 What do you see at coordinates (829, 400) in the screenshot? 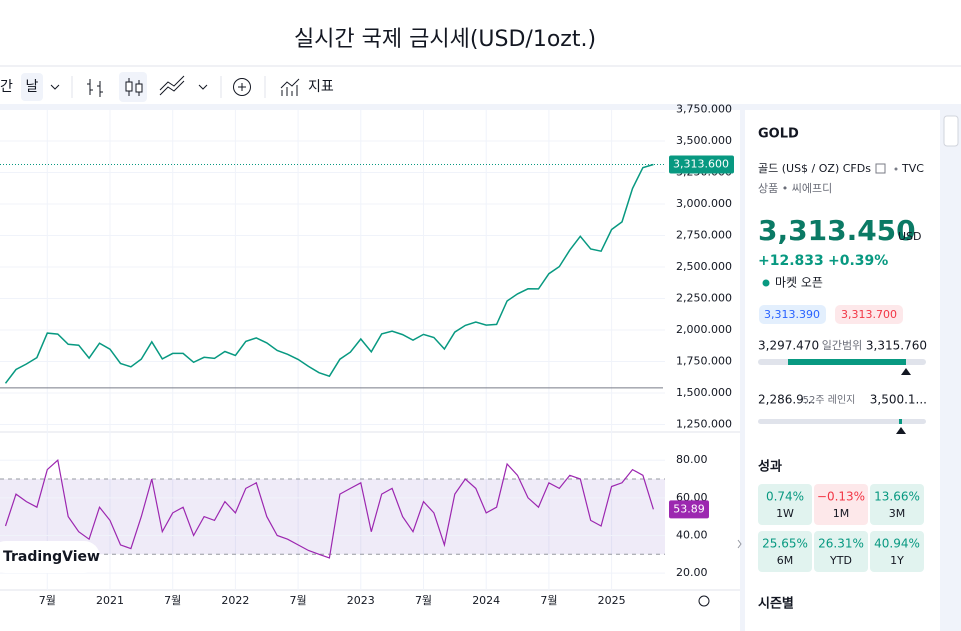
I see `year-range: 52주 레인지` at bounding box center [829, 400].